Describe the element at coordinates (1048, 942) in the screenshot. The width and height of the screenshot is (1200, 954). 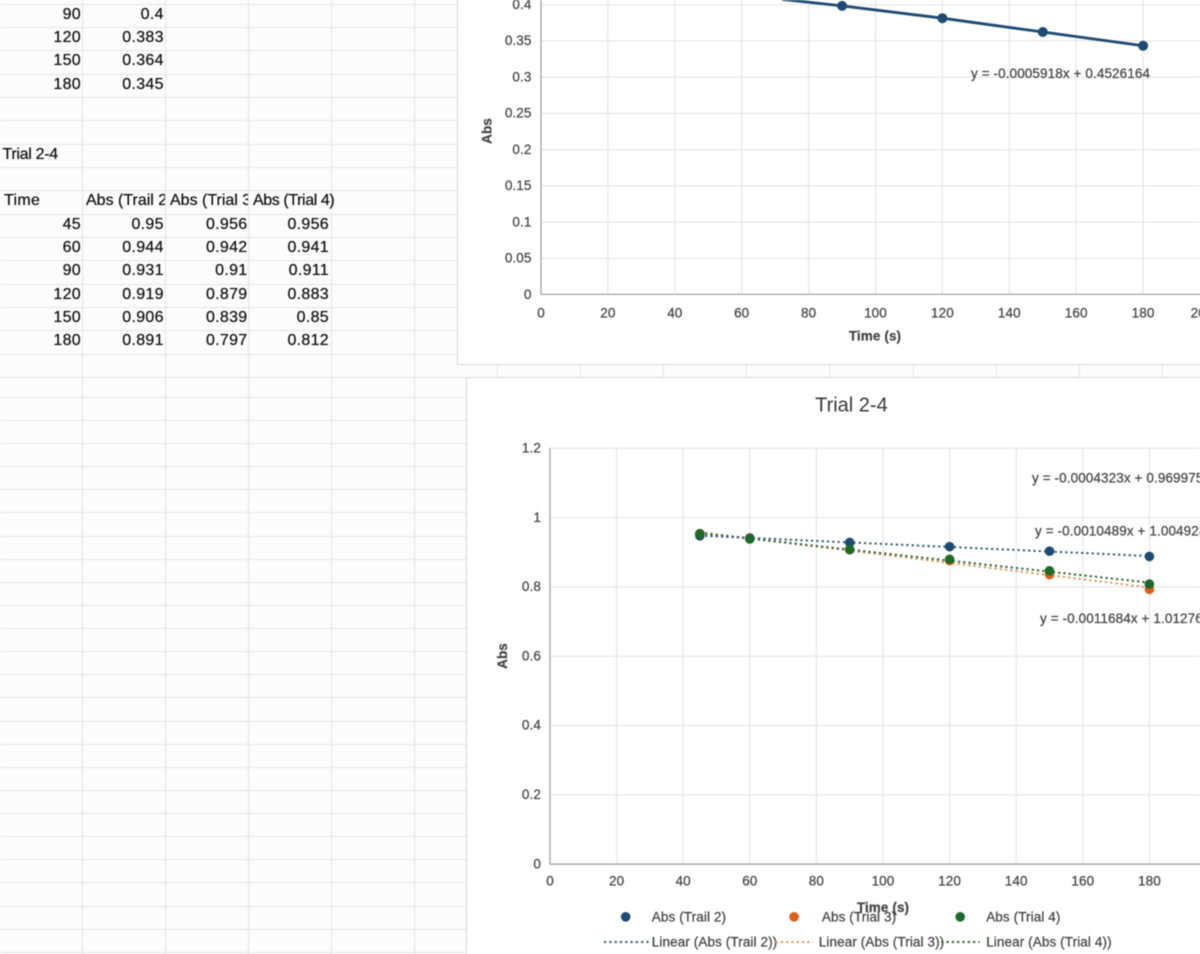
I see `svg-text: Linear (Abs (Trial 4))` at that location.